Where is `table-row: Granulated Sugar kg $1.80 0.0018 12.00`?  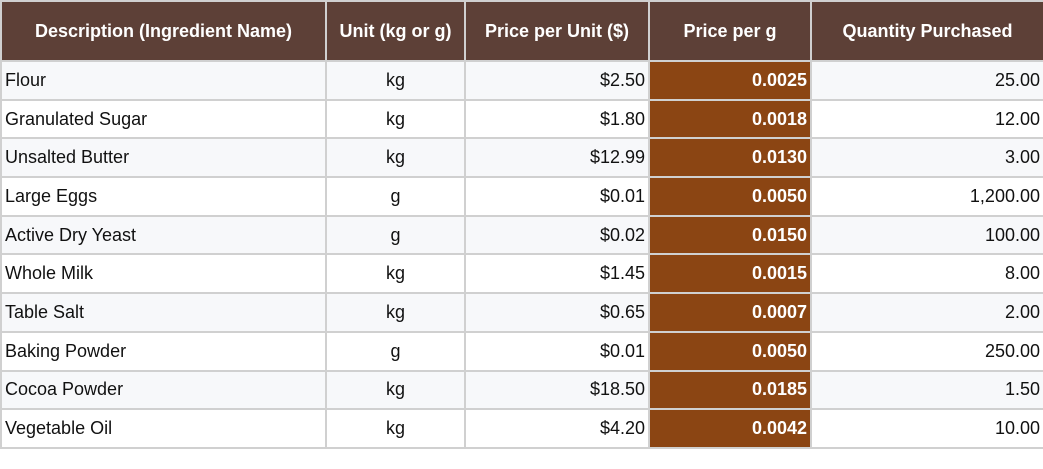 table-row: Granulated Sugar kg $1.80 0.0018 12.00 is located at coordinates (521, 119).